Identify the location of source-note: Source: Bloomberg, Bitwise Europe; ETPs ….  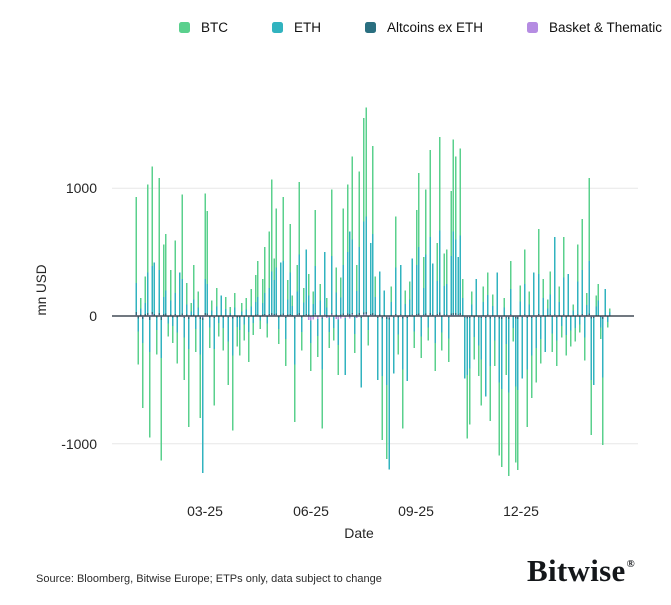
(209, 579).